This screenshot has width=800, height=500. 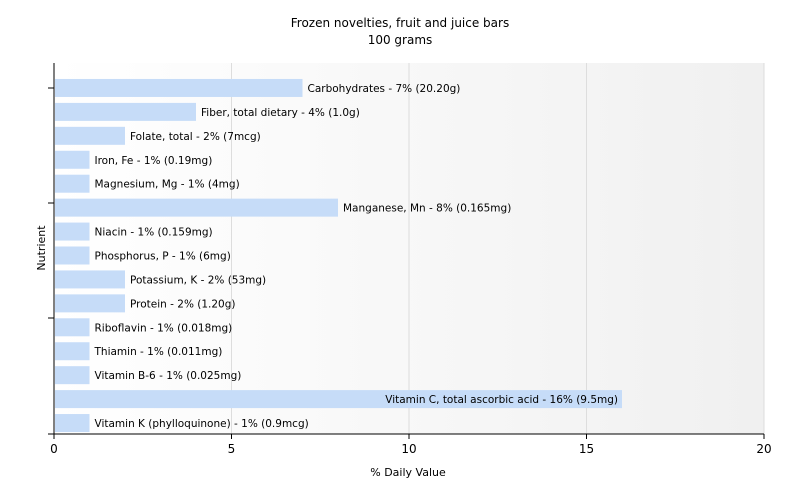 I want to click on bar-label: Iron, Fe - 1% (0.19mg), so click(x=154, y=161).